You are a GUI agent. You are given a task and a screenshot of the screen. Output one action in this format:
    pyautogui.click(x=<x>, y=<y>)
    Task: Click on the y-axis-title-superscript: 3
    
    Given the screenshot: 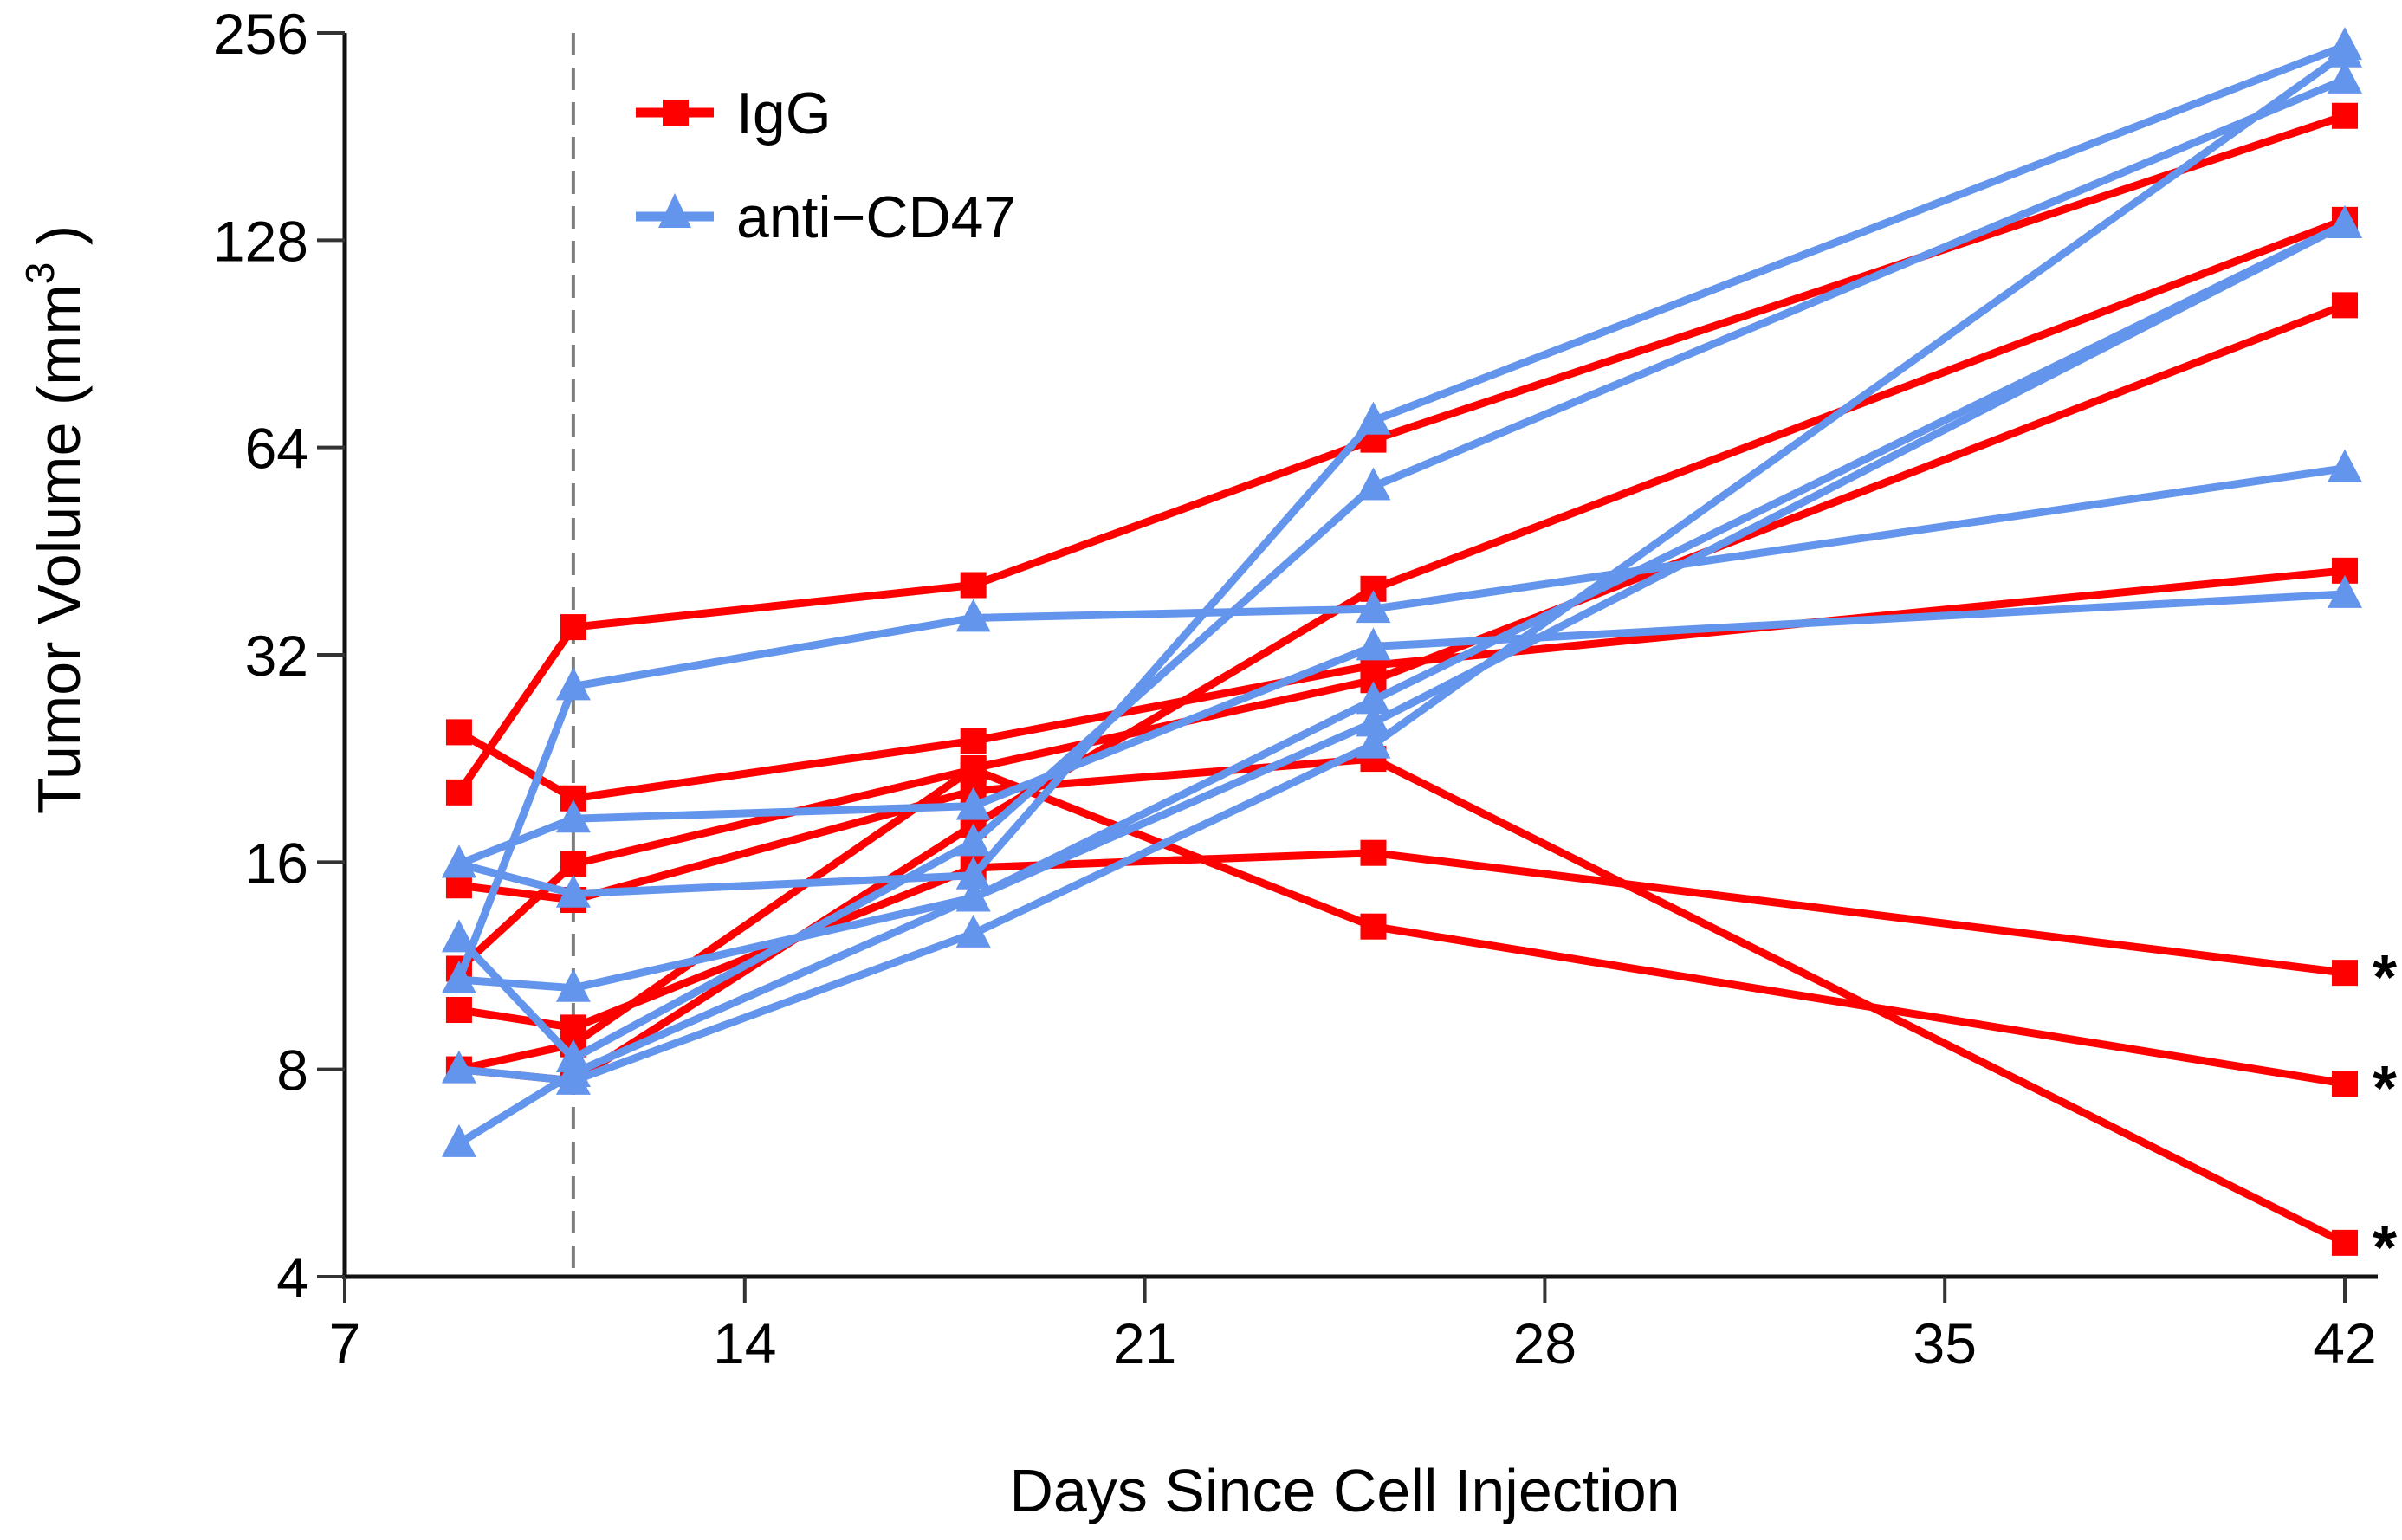 What is the action you would take?
    pyautogui.click(x=39, y=273)
    